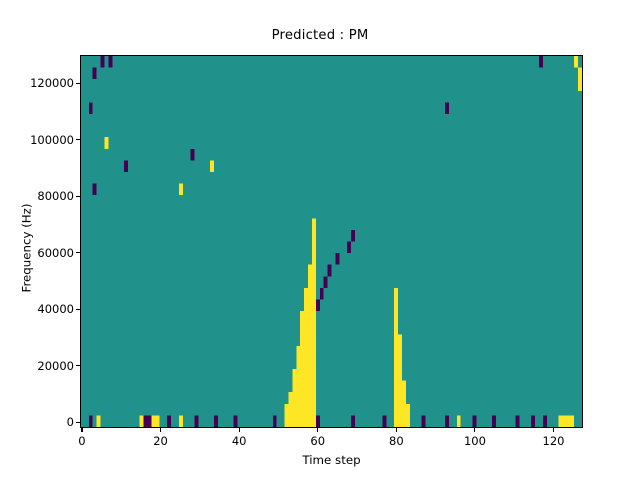  What do you see at coordinates (82, 441) in the screenshot?
I see `x-tick-label: 0` at bounding box center [82, 441].